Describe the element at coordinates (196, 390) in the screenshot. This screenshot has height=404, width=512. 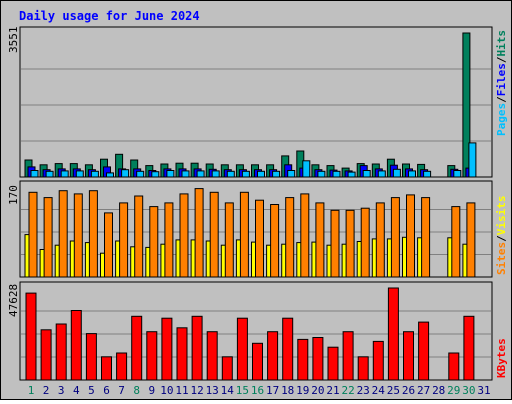
I see `day-label: 12` at that location.